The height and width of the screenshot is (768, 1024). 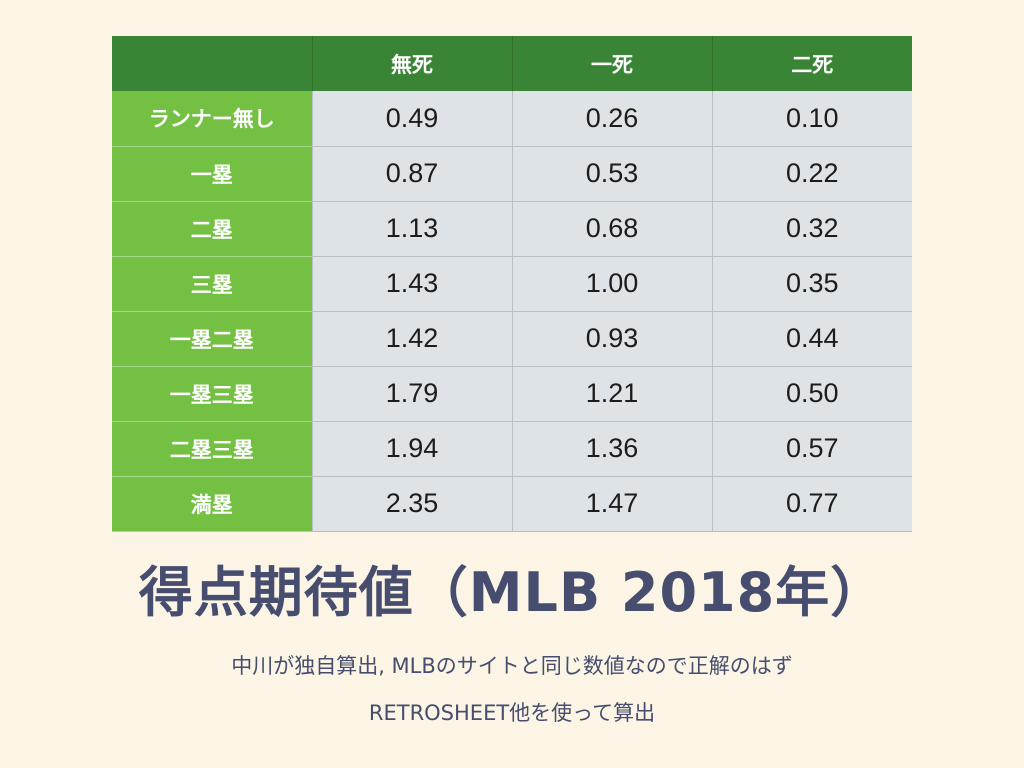 I want to click on source-note: 中川が独自算出, MLBのサイトと同じ数値なので正解のはず, so click(x=512, y=666).